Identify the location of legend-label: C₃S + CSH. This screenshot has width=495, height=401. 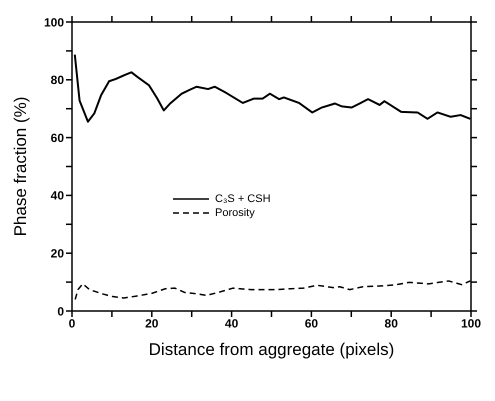
(243, 199).